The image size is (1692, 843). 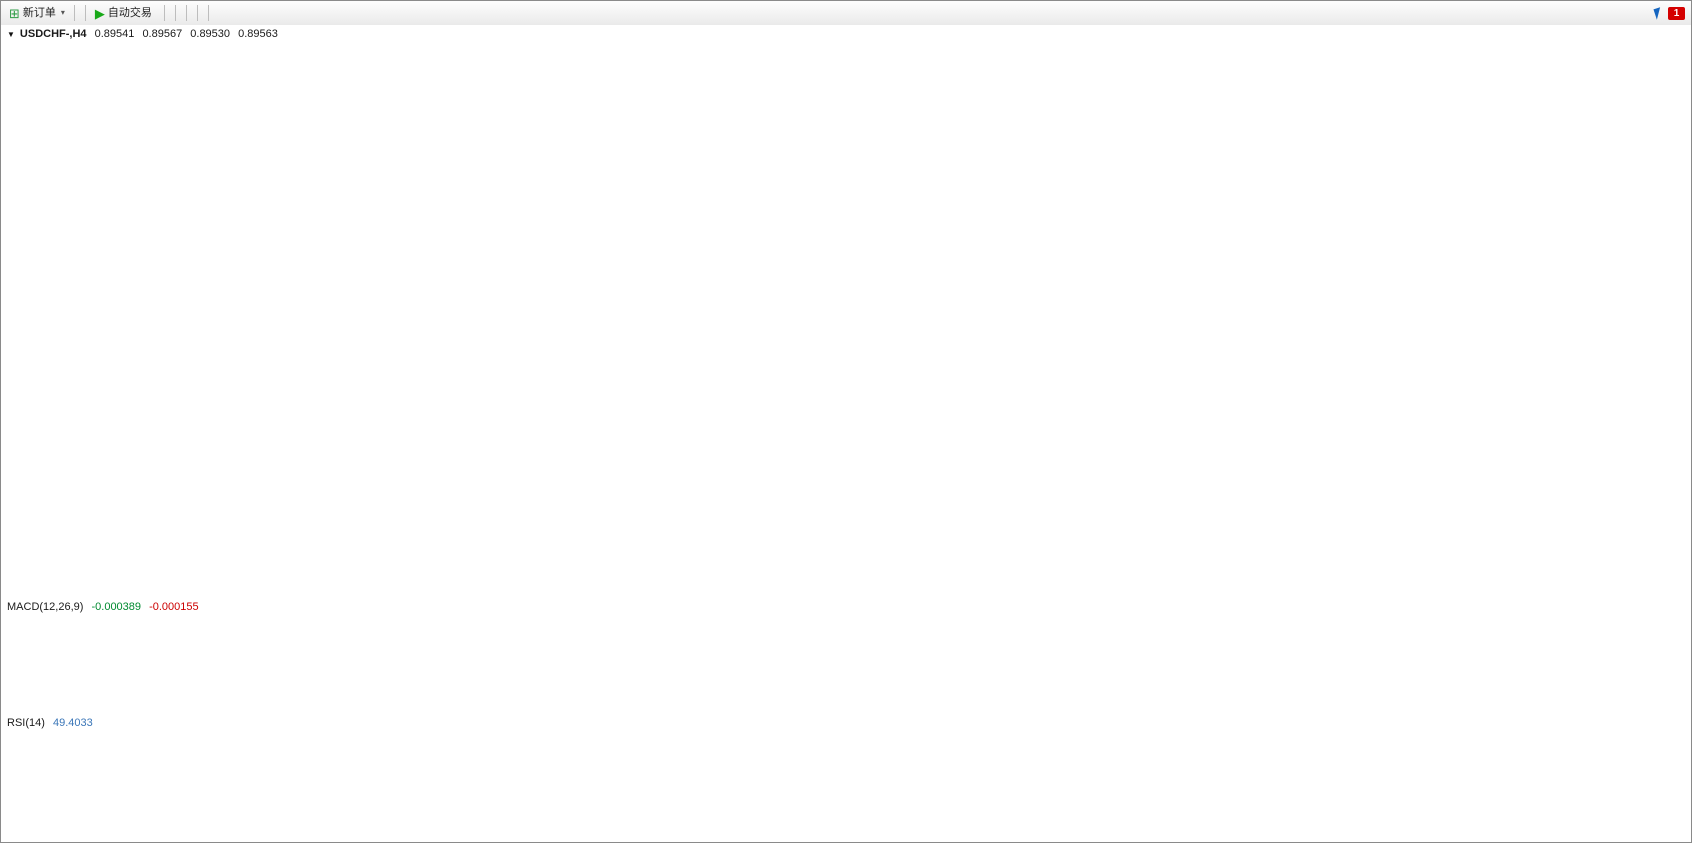 What do you see at coordinates (62, 12) in the screenshot?
I see `chevron-down-icon: ▾` at bounding box center [62, 12].